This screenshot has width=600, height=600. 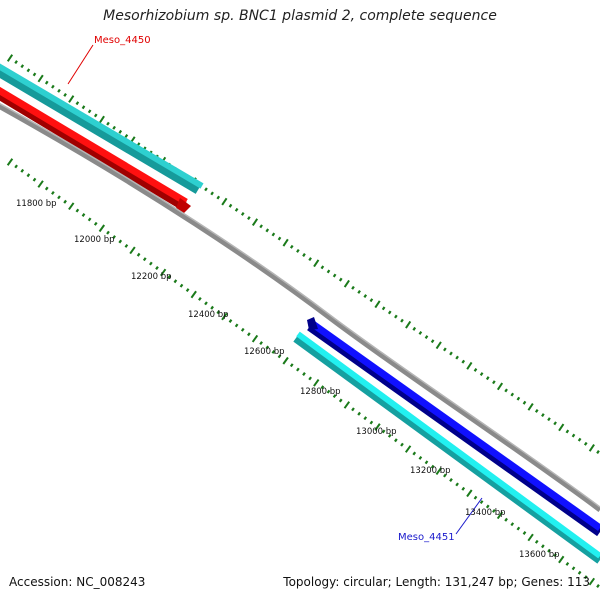 What do you see at coordinates (151, 277) in the screenshot?
I see `scale-label: 12200 bp` at bounding box center [151, 277].